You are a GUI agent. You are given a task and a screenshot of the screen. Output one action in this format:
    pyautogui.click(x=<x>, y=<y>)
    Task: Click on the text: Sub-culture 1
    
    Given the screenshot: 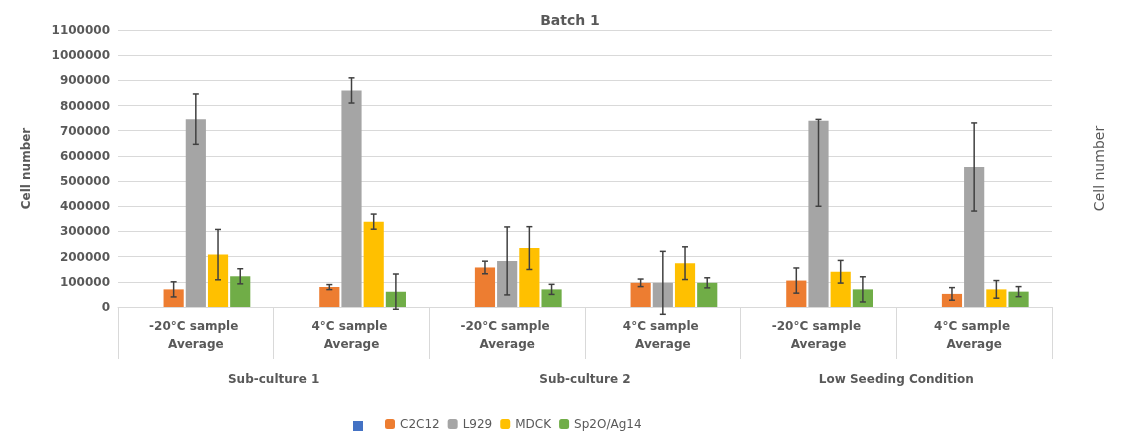 What is the action you would take?
    pyautogui.click(x=273, y=379)
    